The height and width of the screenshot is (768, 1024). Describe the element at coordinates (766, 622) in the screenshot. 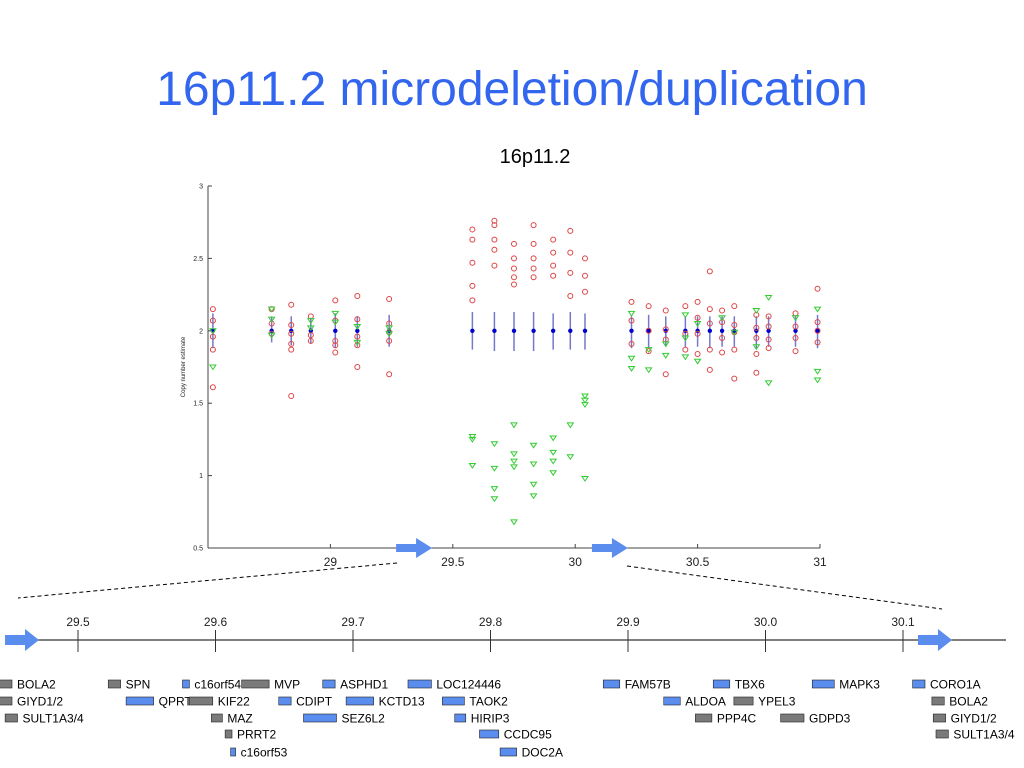

I see `gene-axis-label: 30.0` at that location.